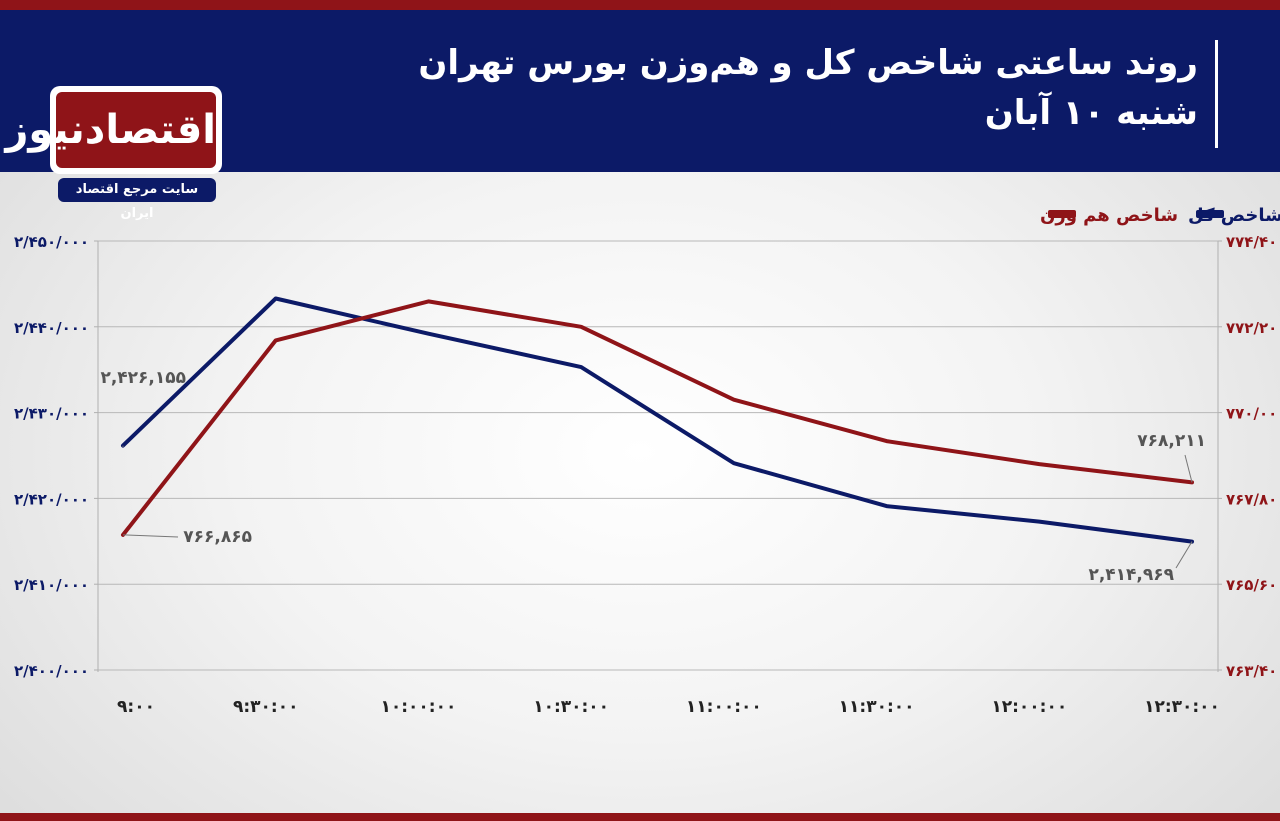 This screenshot has height=821, width=1280. I want to click on legend-label-equal: شاخص هم وزن, so click(1109, 215).